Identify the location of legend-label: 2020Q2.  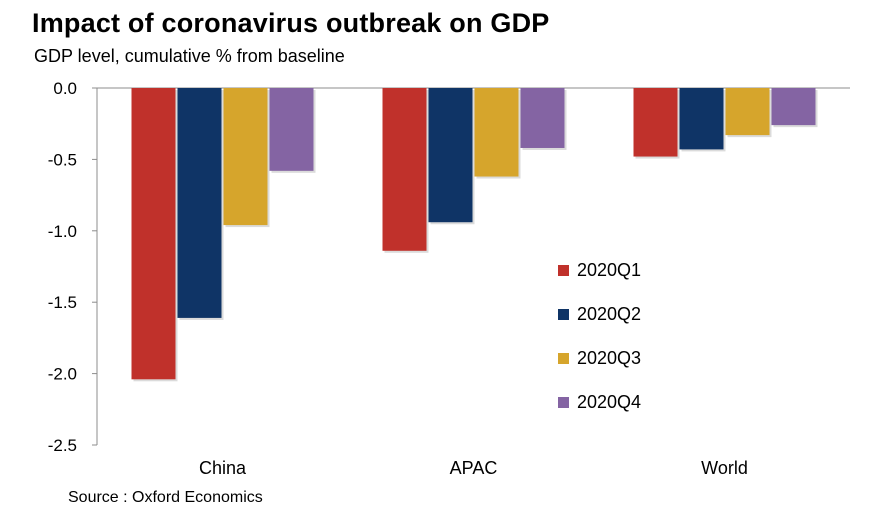
(609, 314).